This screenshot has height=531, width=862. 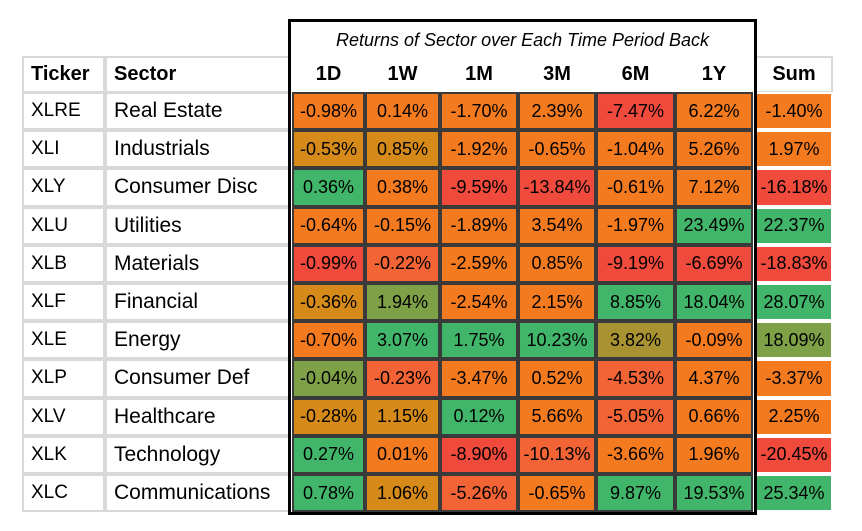 What do you see at coordinates (328, 493) in the screenshot?
I see `return-cell: 0.78%` at bounding box center [328, 493].